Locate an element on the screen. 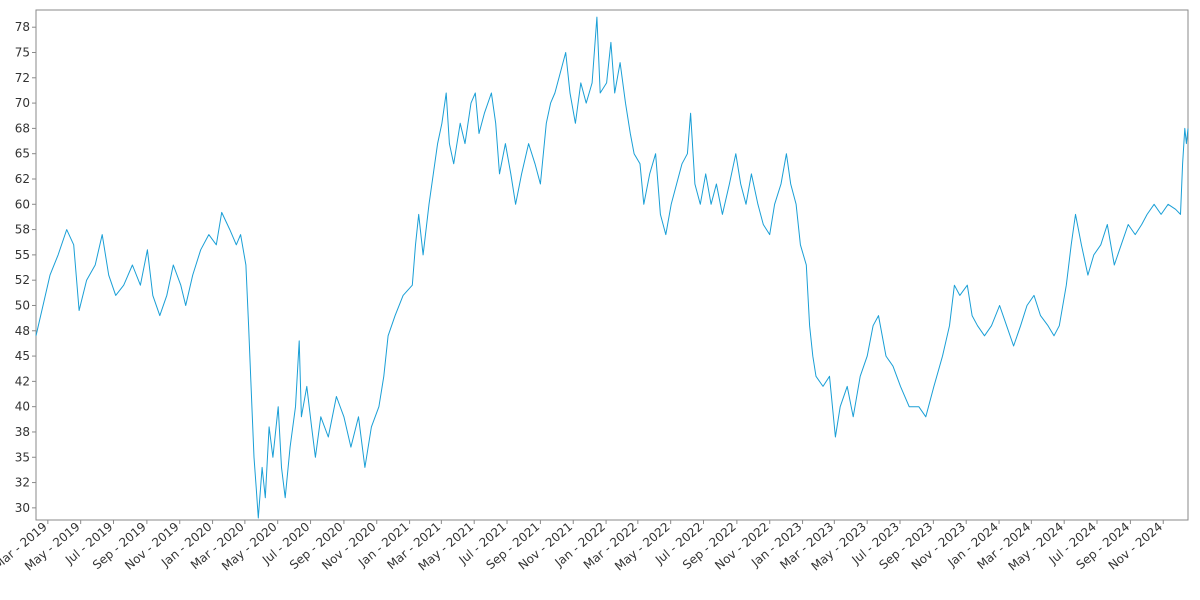 The image size is (1200, 600). y-tick-label: 48 is located at coordinates (22, 331).